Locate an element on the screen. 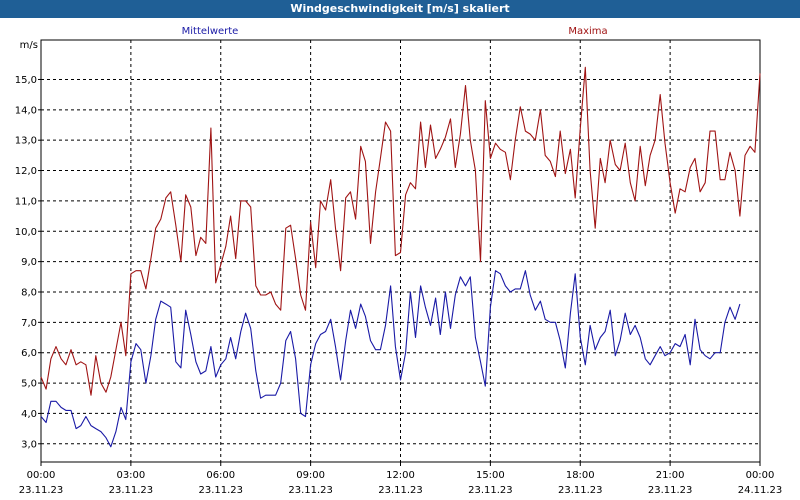  y-tick-label: 4,0 is located at coordinates (29, 414).